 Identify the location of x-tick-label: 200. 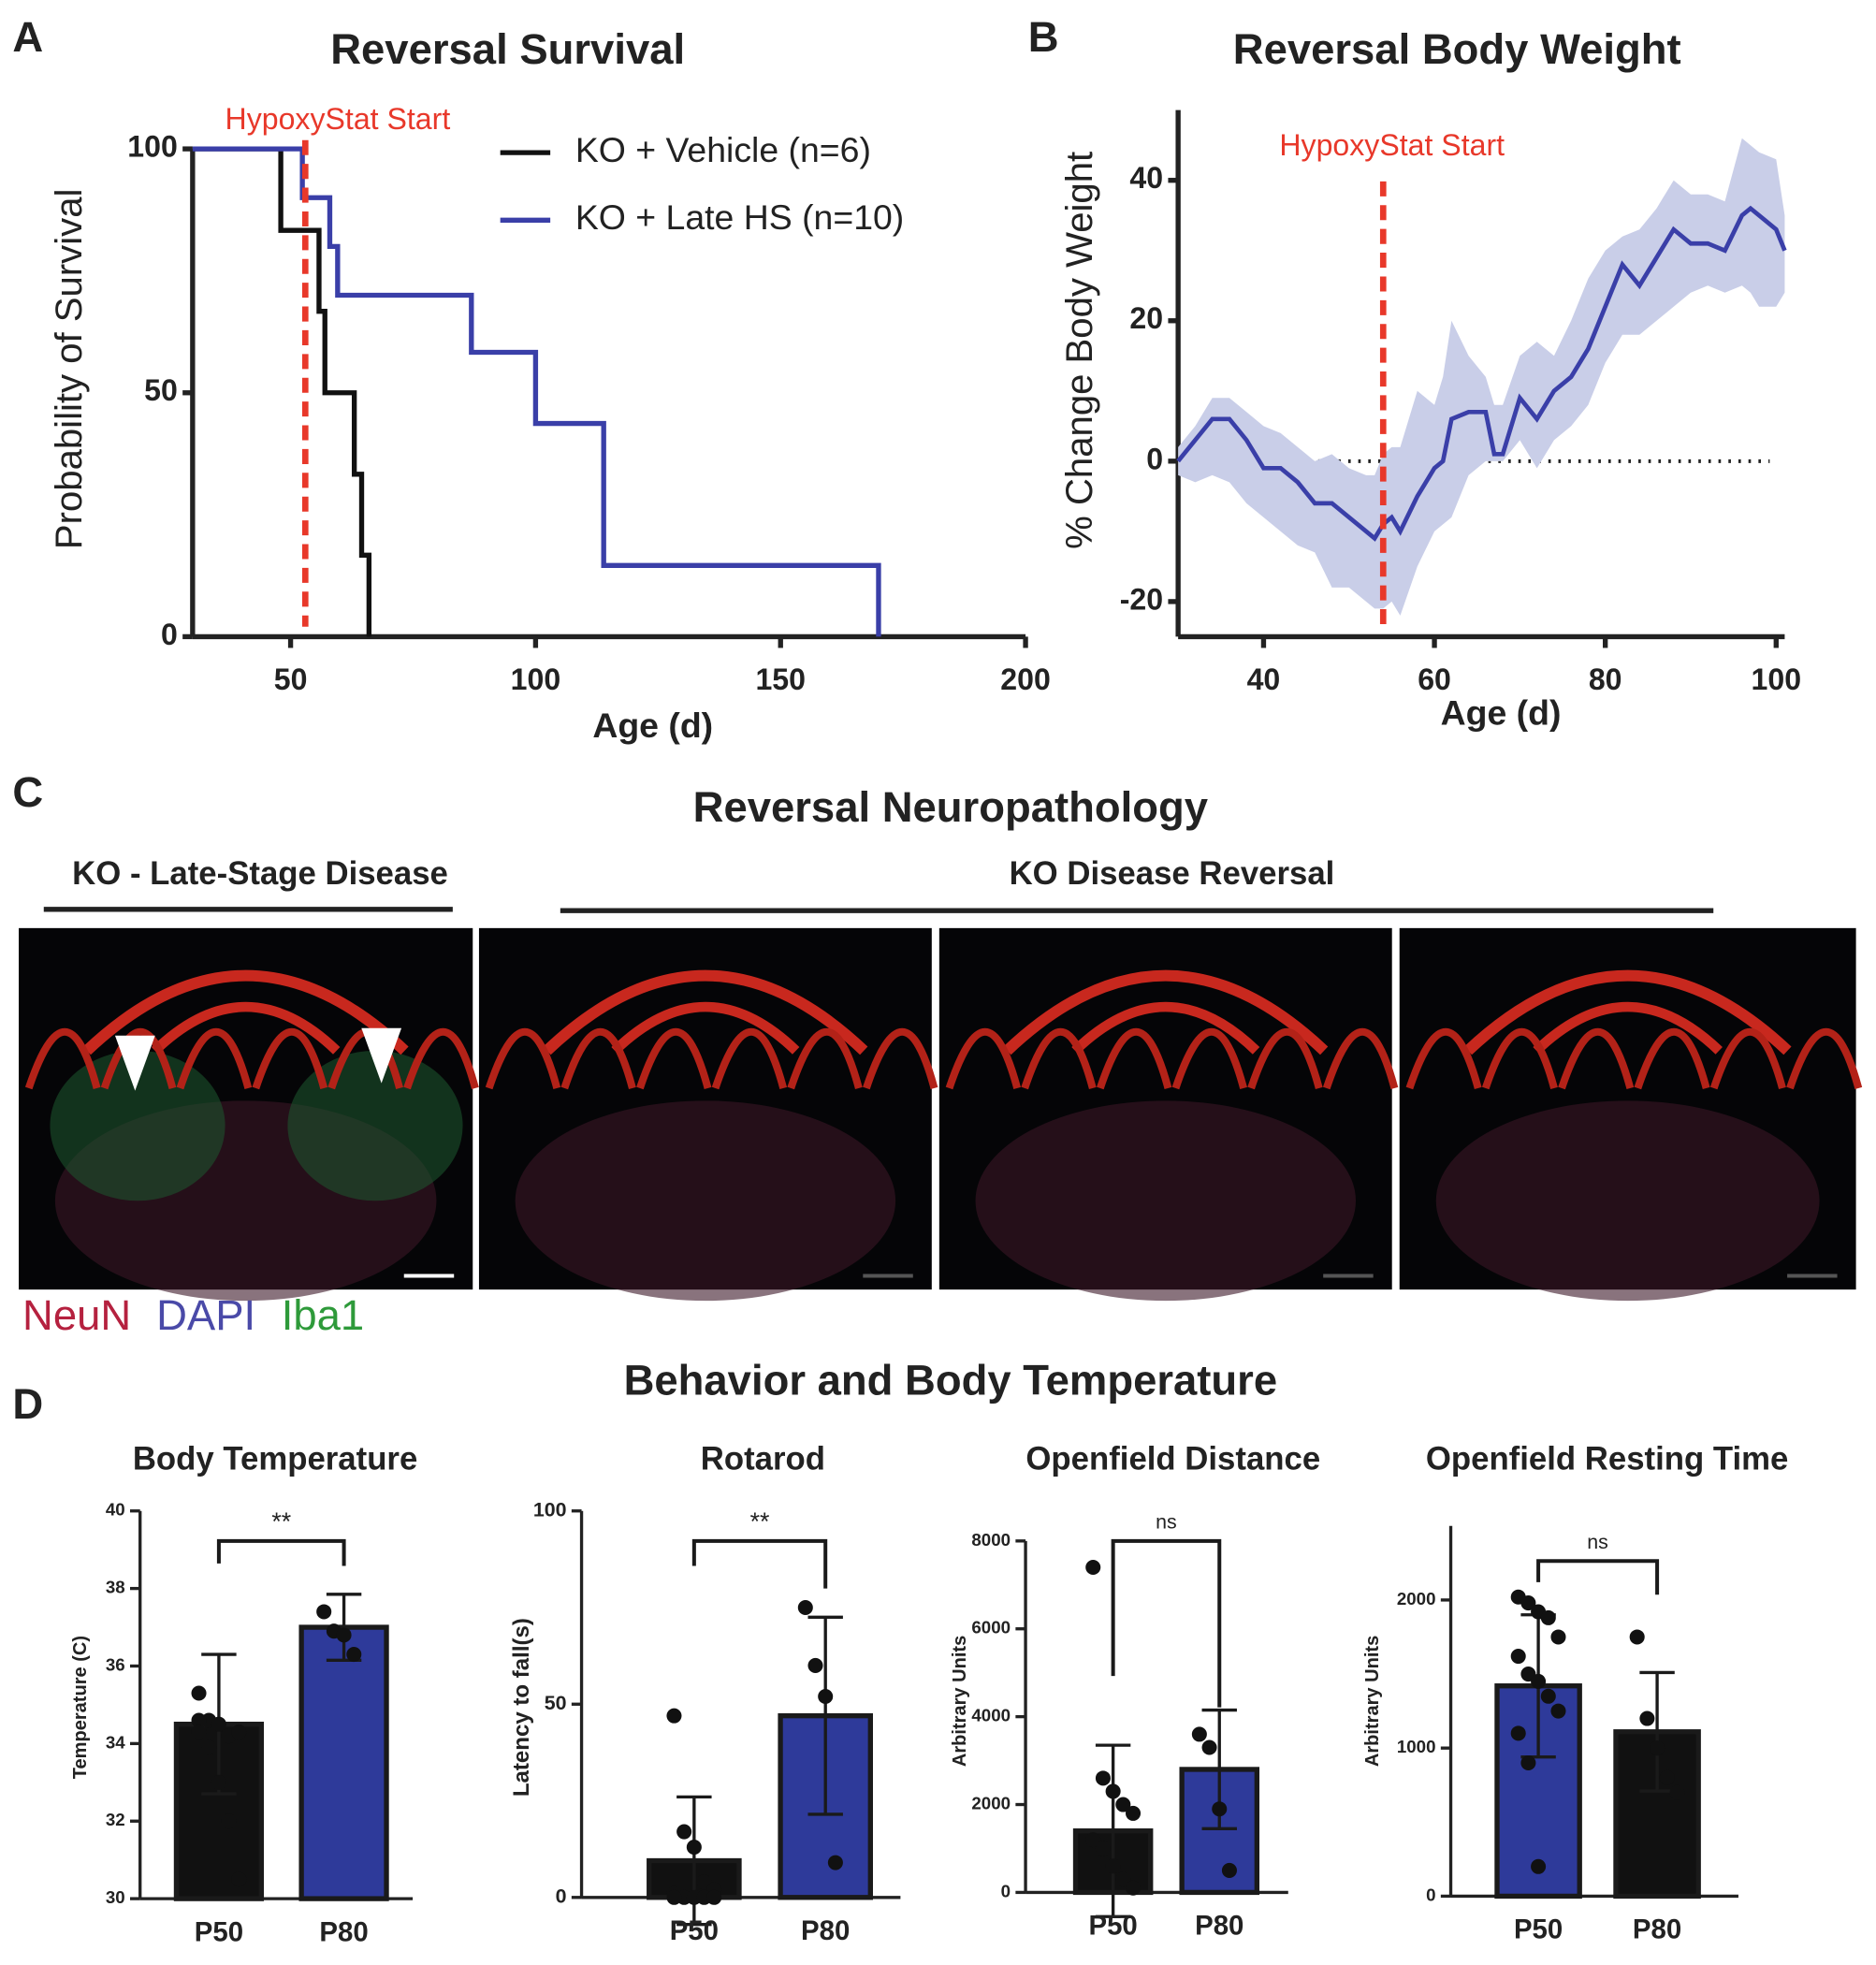
(1025, 679).